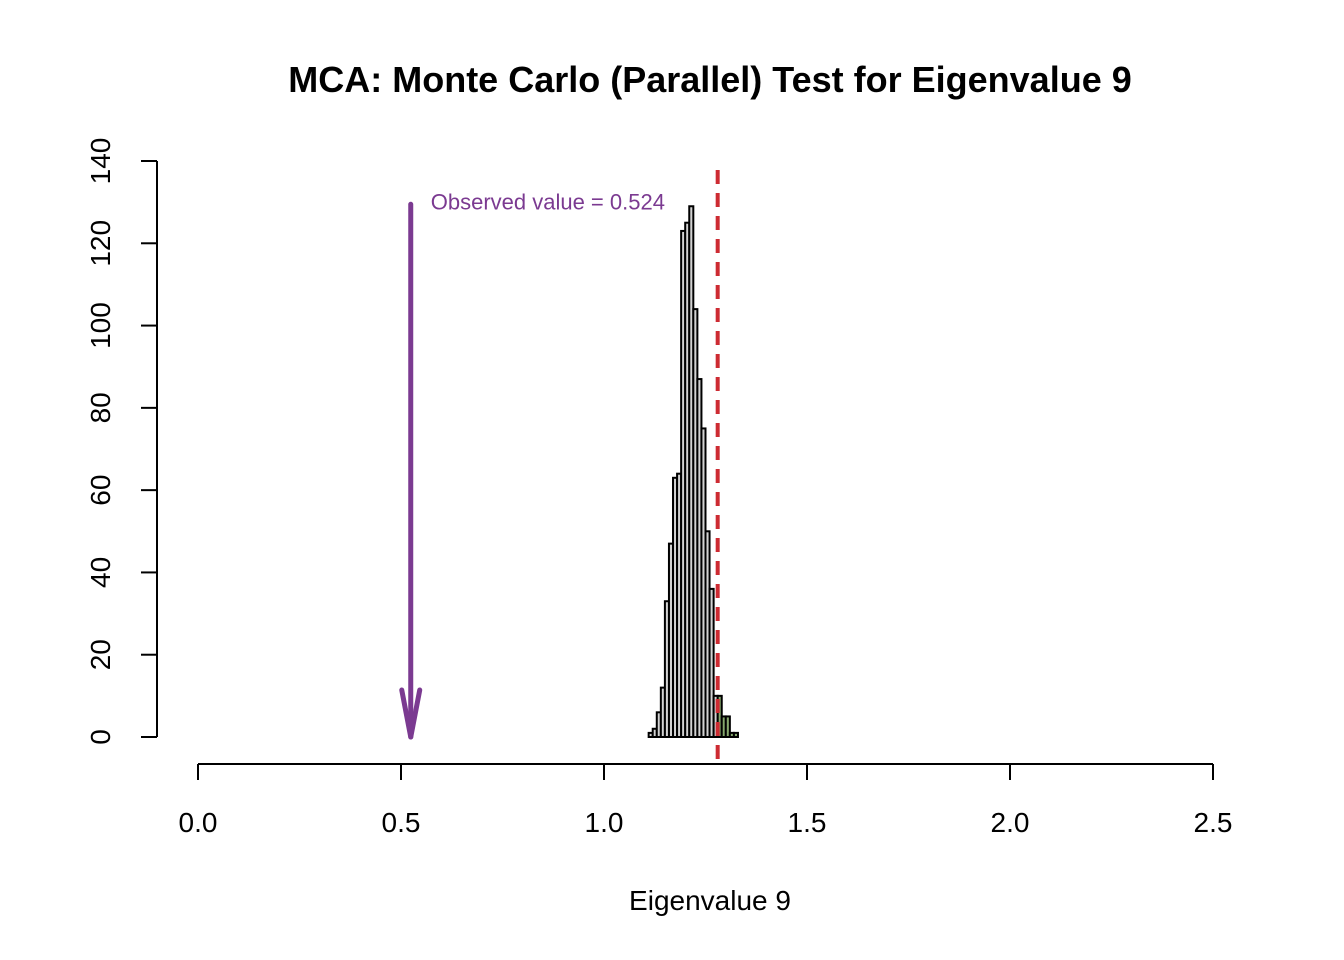  Describe the element at coordinates (532, 464) in the screenshot. I see `observed-value-marker: Observed value = 0.524` at that location.